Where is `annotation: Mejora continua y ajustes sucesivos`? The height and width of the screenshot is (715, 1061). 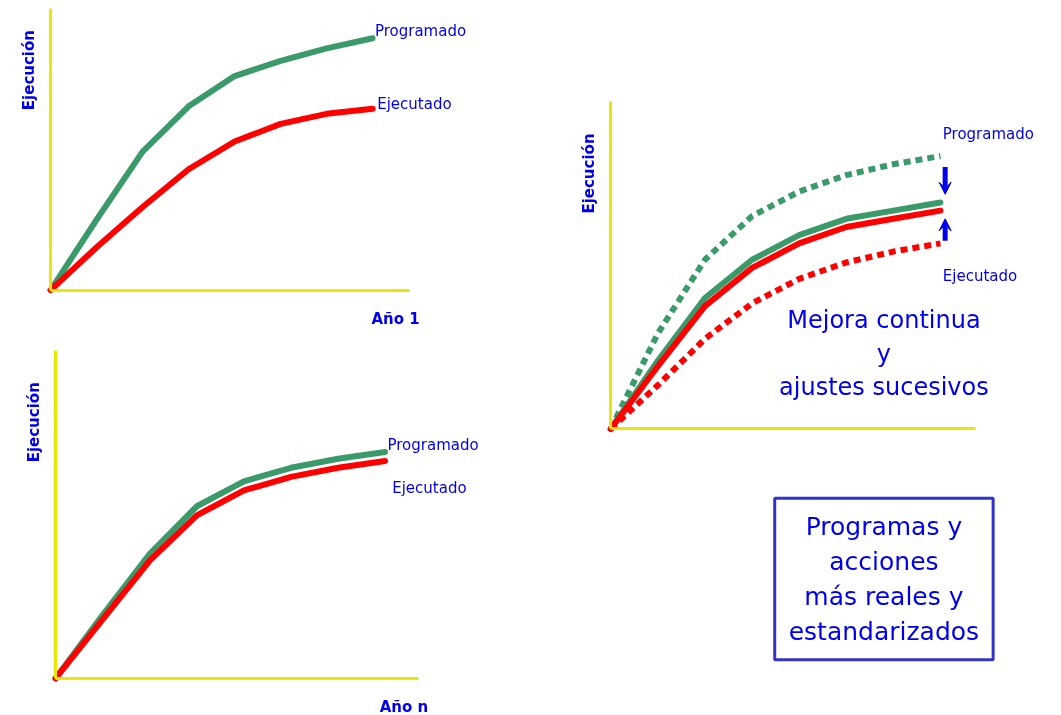
annotation: Mejora continua y ajustes sucesivos is located at coordinates (884, 354).